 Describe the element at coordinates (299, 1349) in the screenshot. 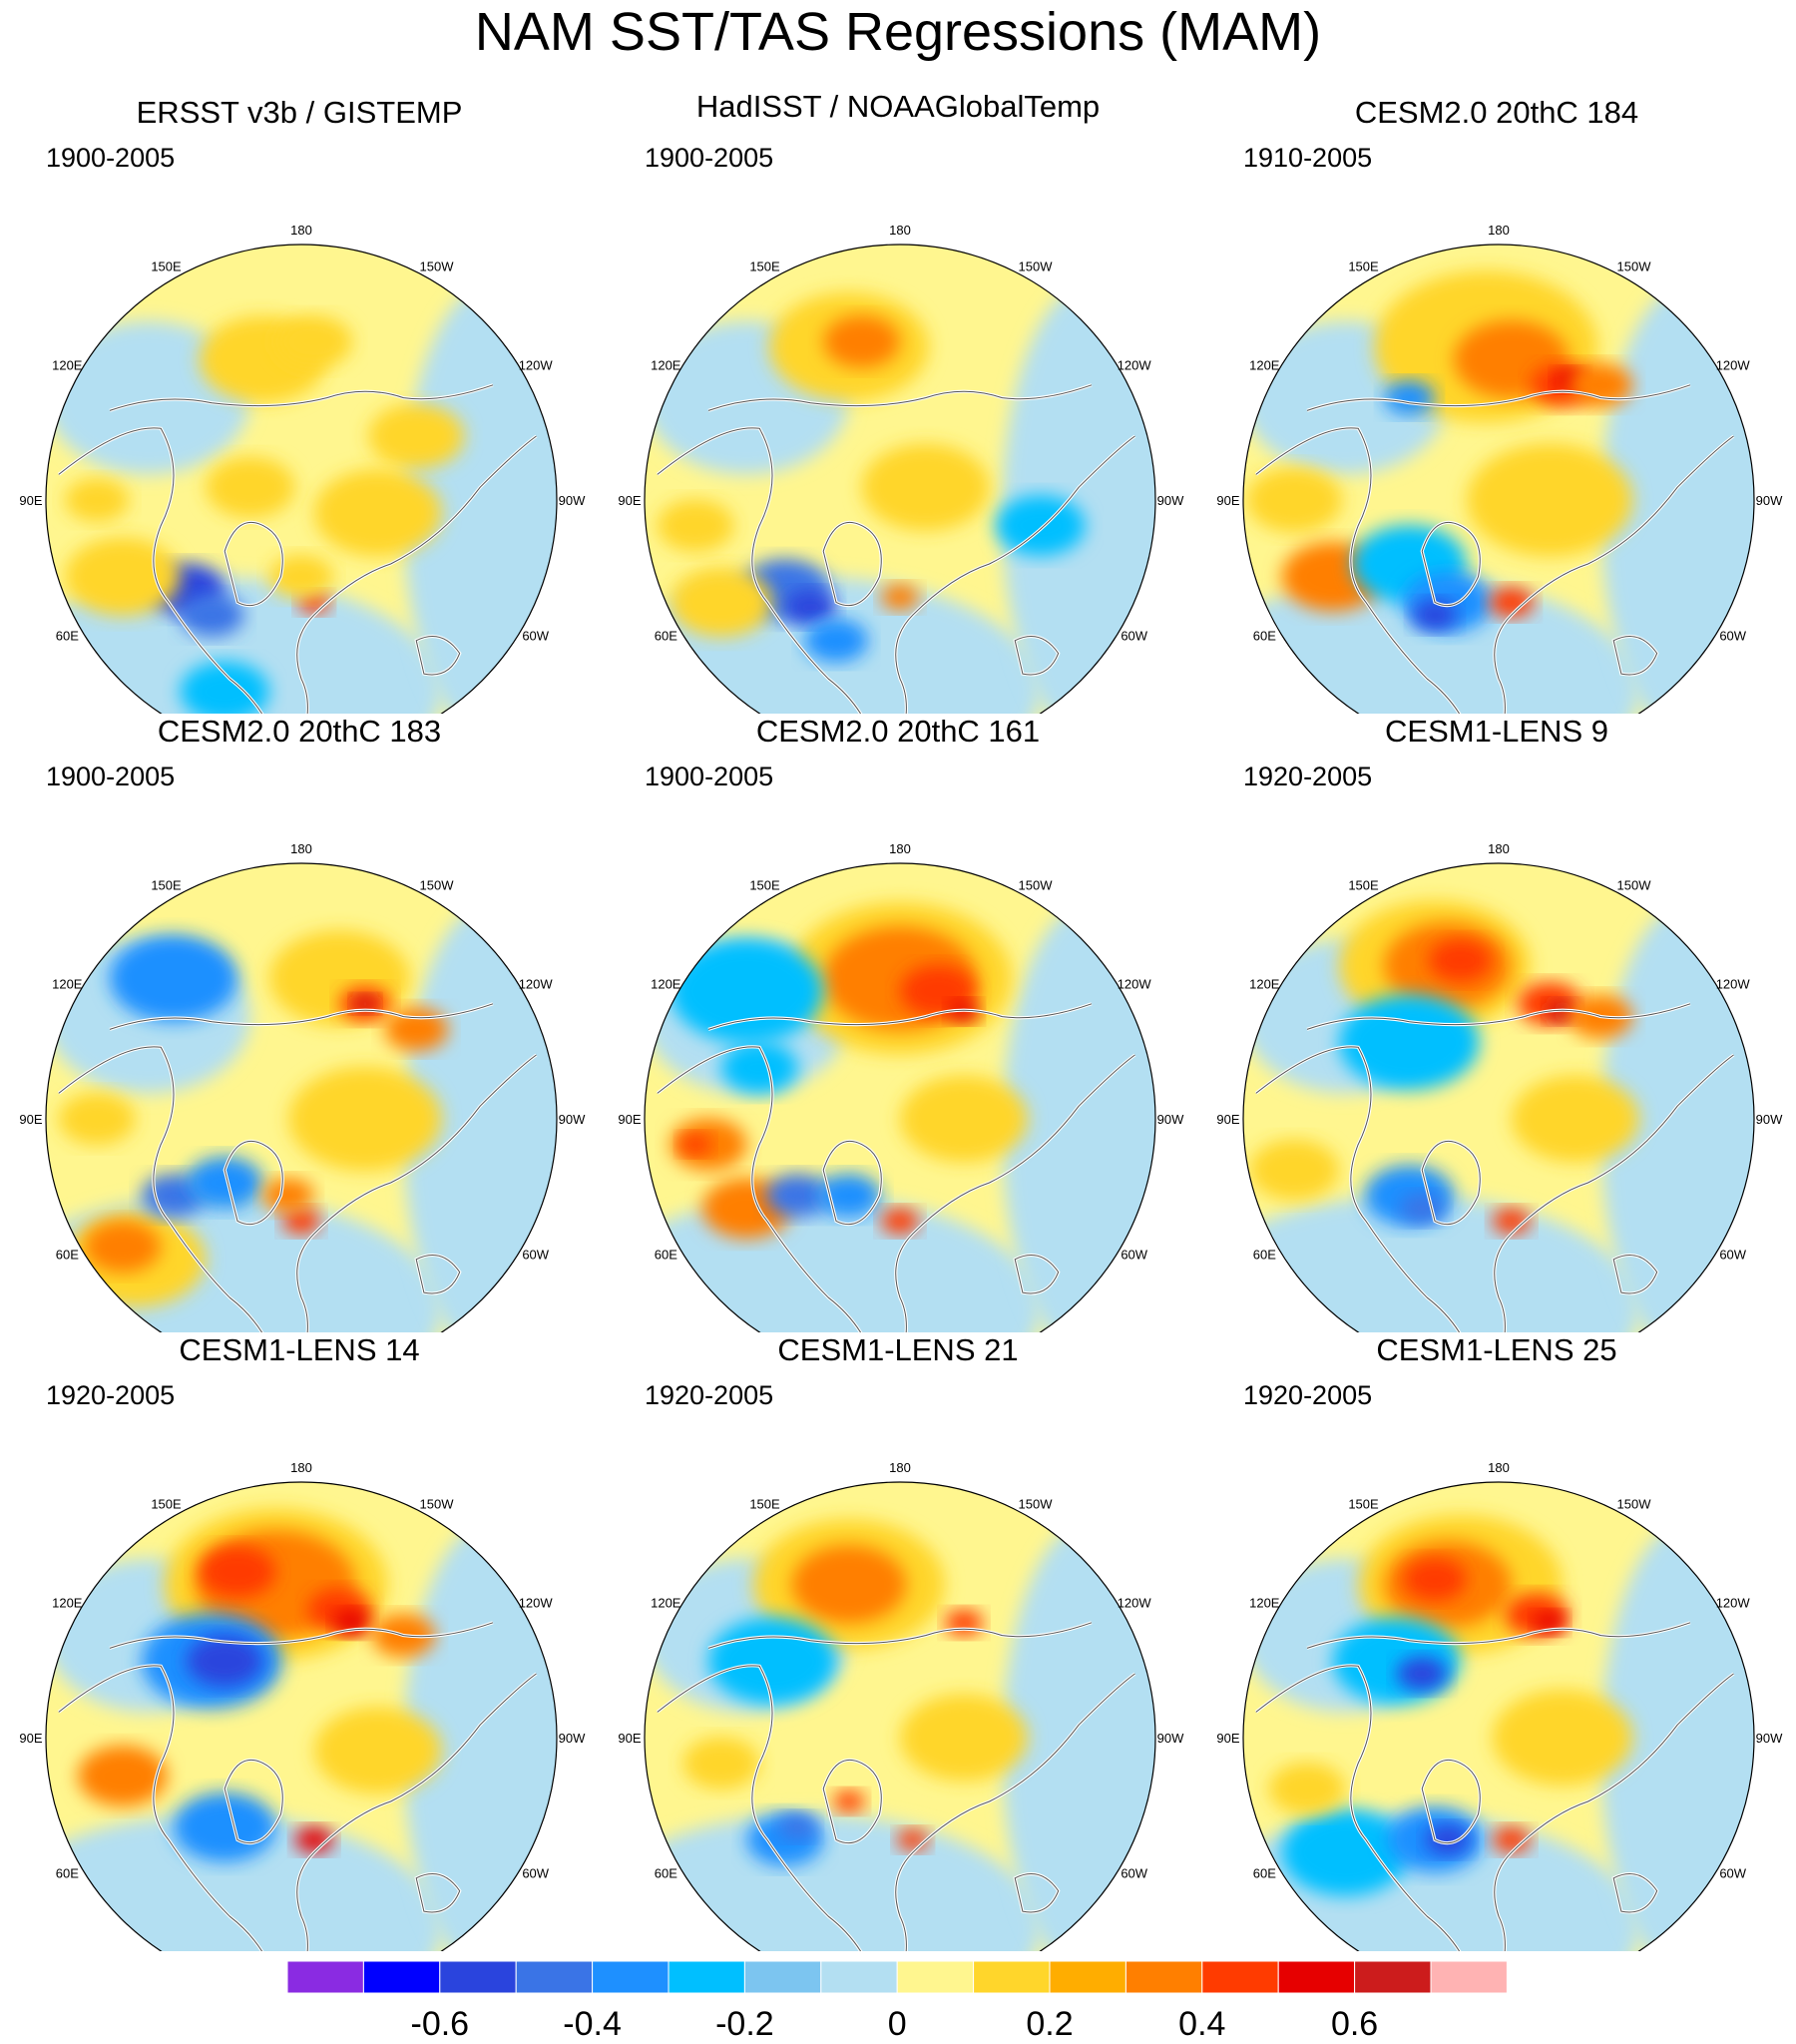

I see `panel-title: CESM1-LENS 14` at that location.